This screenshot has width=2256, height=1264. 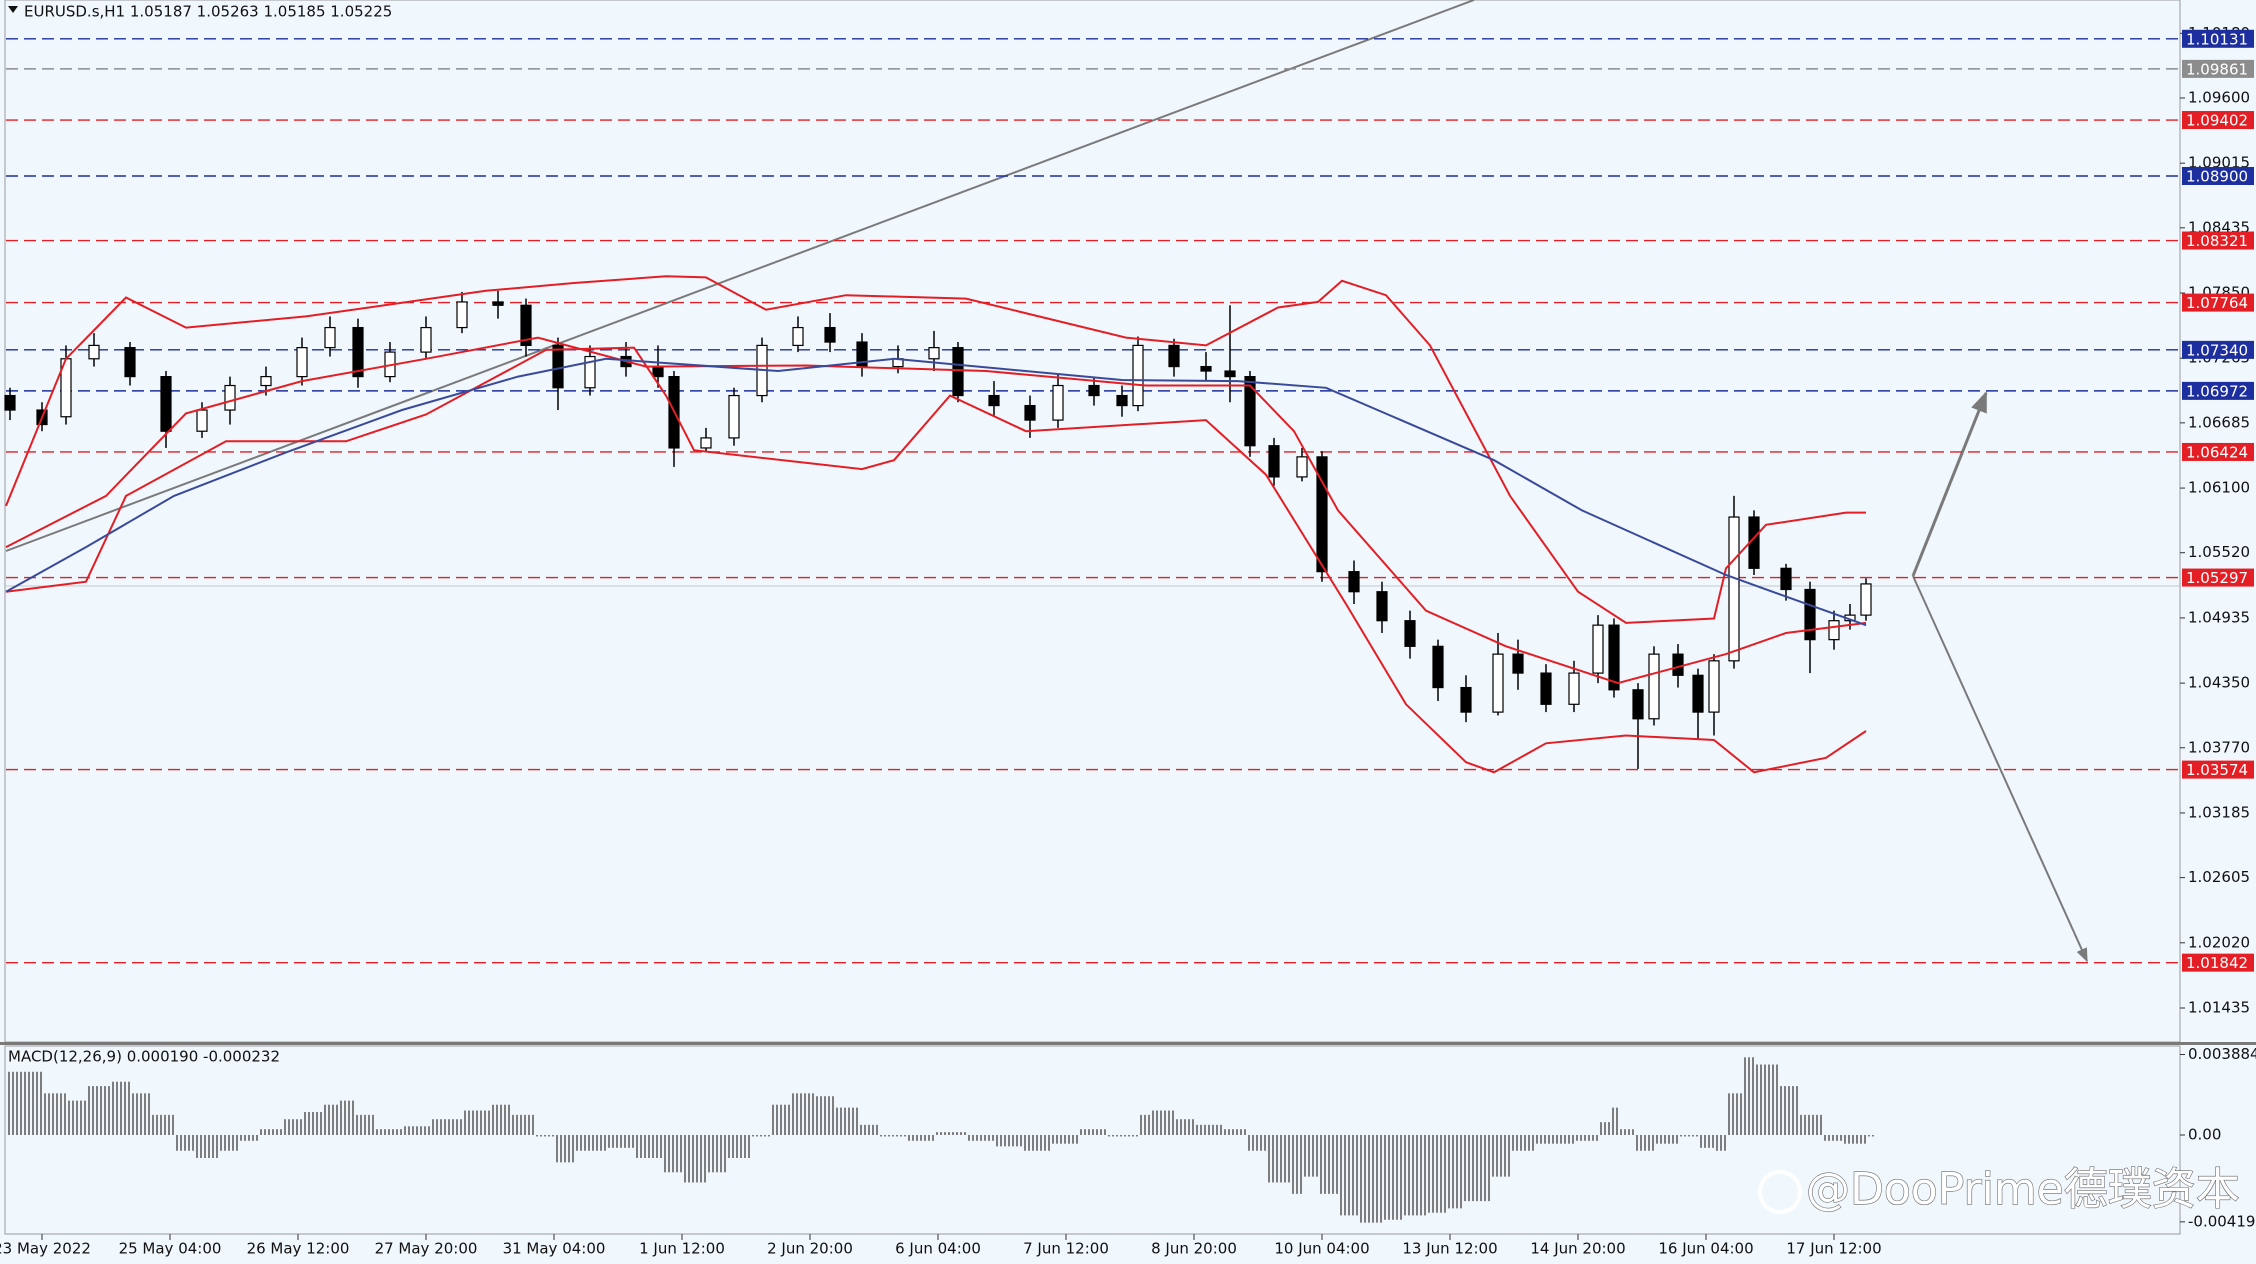 I want to click on watermark-logo, so click(x=1780, y=1192).